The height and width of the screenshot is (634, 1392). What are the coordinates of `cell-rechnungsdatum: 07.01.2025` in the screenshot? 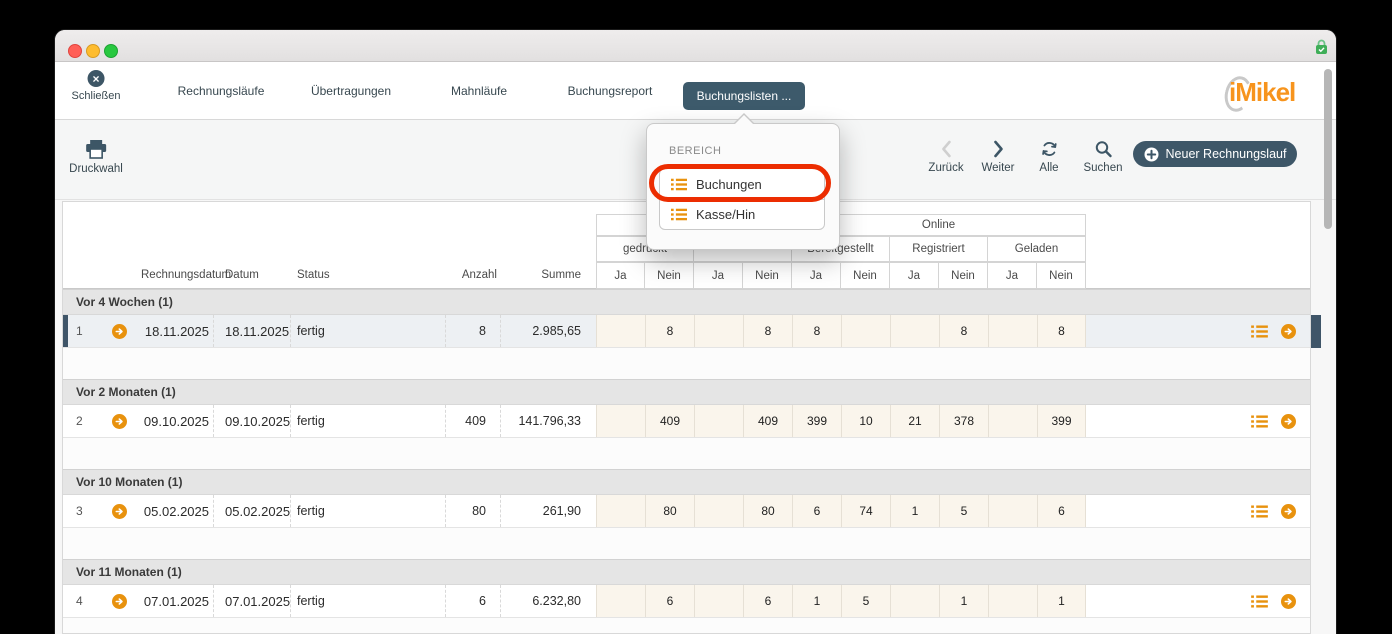 It's located at (177, 601).